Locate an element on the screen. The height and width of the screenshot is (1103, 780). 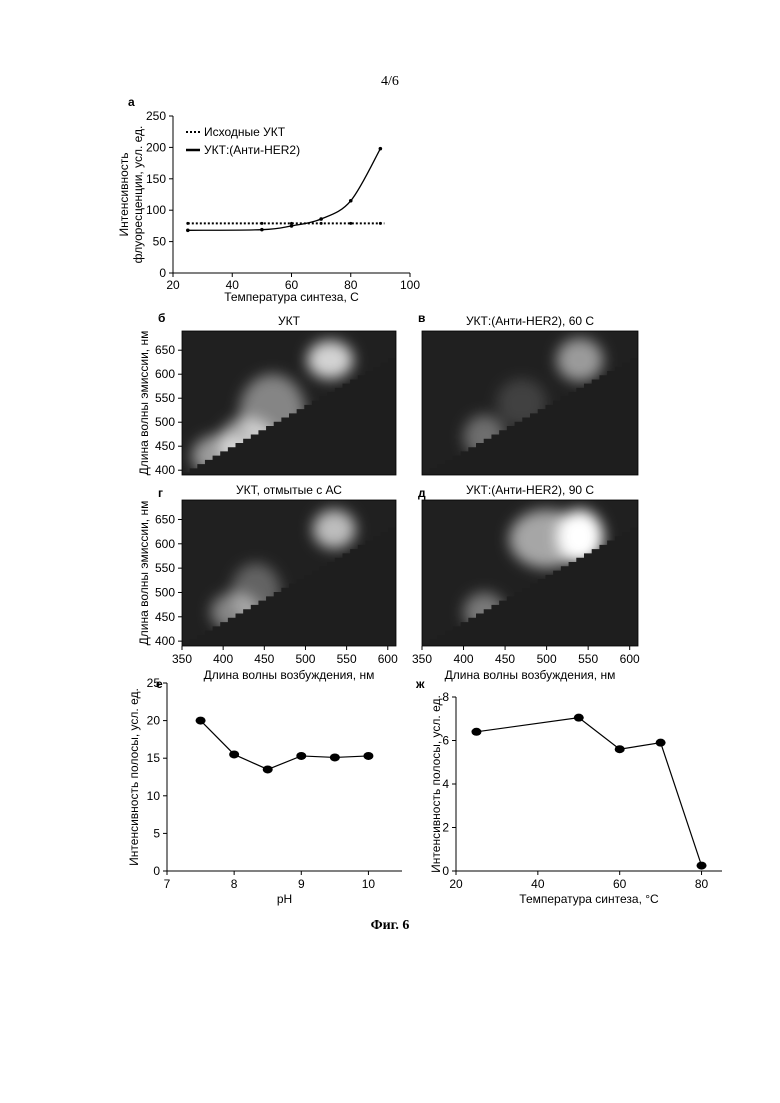
y-tick-label: 150 is located at coordinates (156, 179).